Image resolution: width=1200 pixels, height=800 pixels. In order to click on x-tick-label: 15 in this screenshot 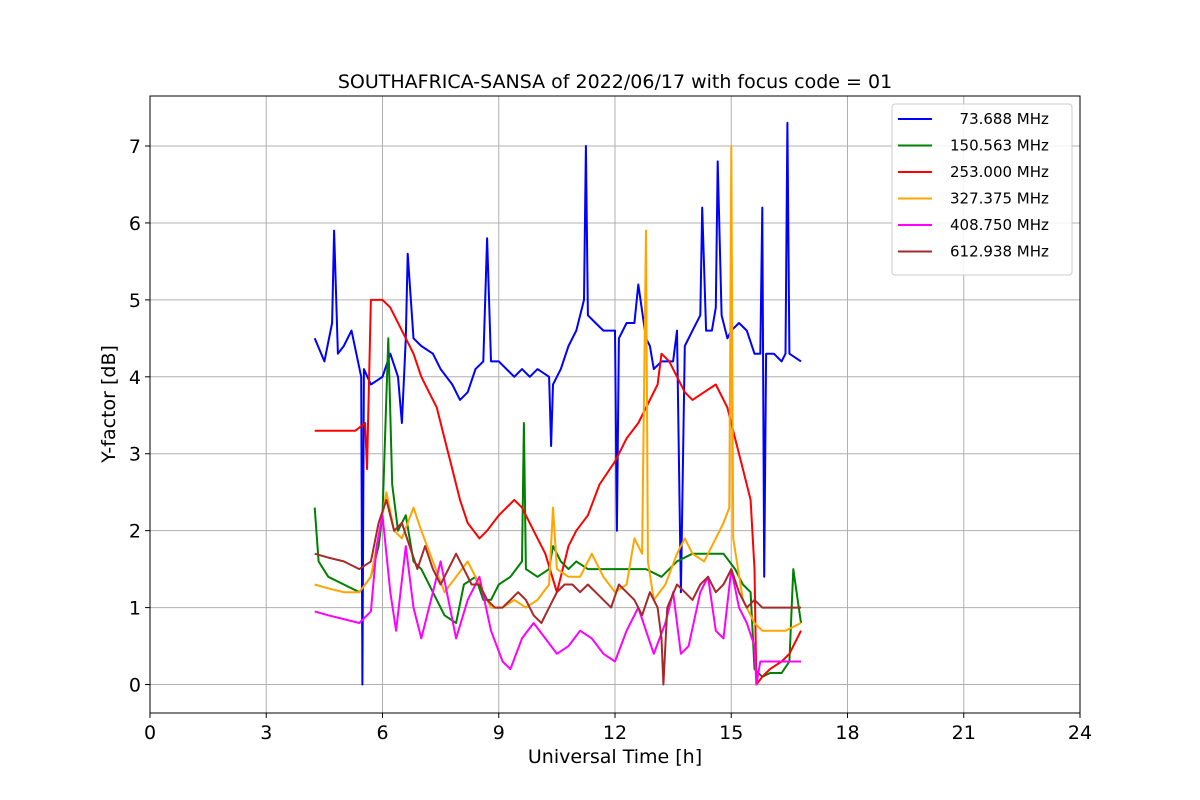, I will do `click(731, 733)`.